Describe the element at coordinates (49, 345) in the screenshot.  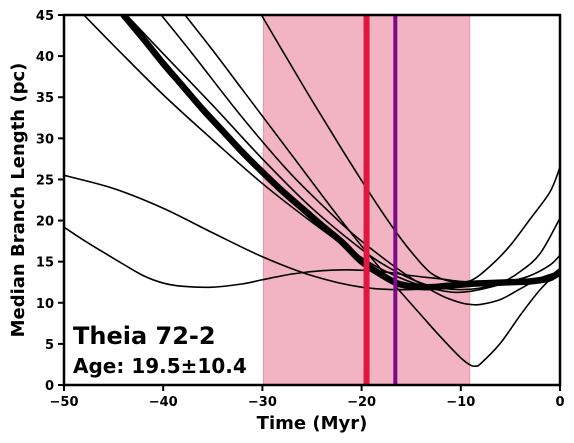
I see `y-tick-label: 5` at that location.